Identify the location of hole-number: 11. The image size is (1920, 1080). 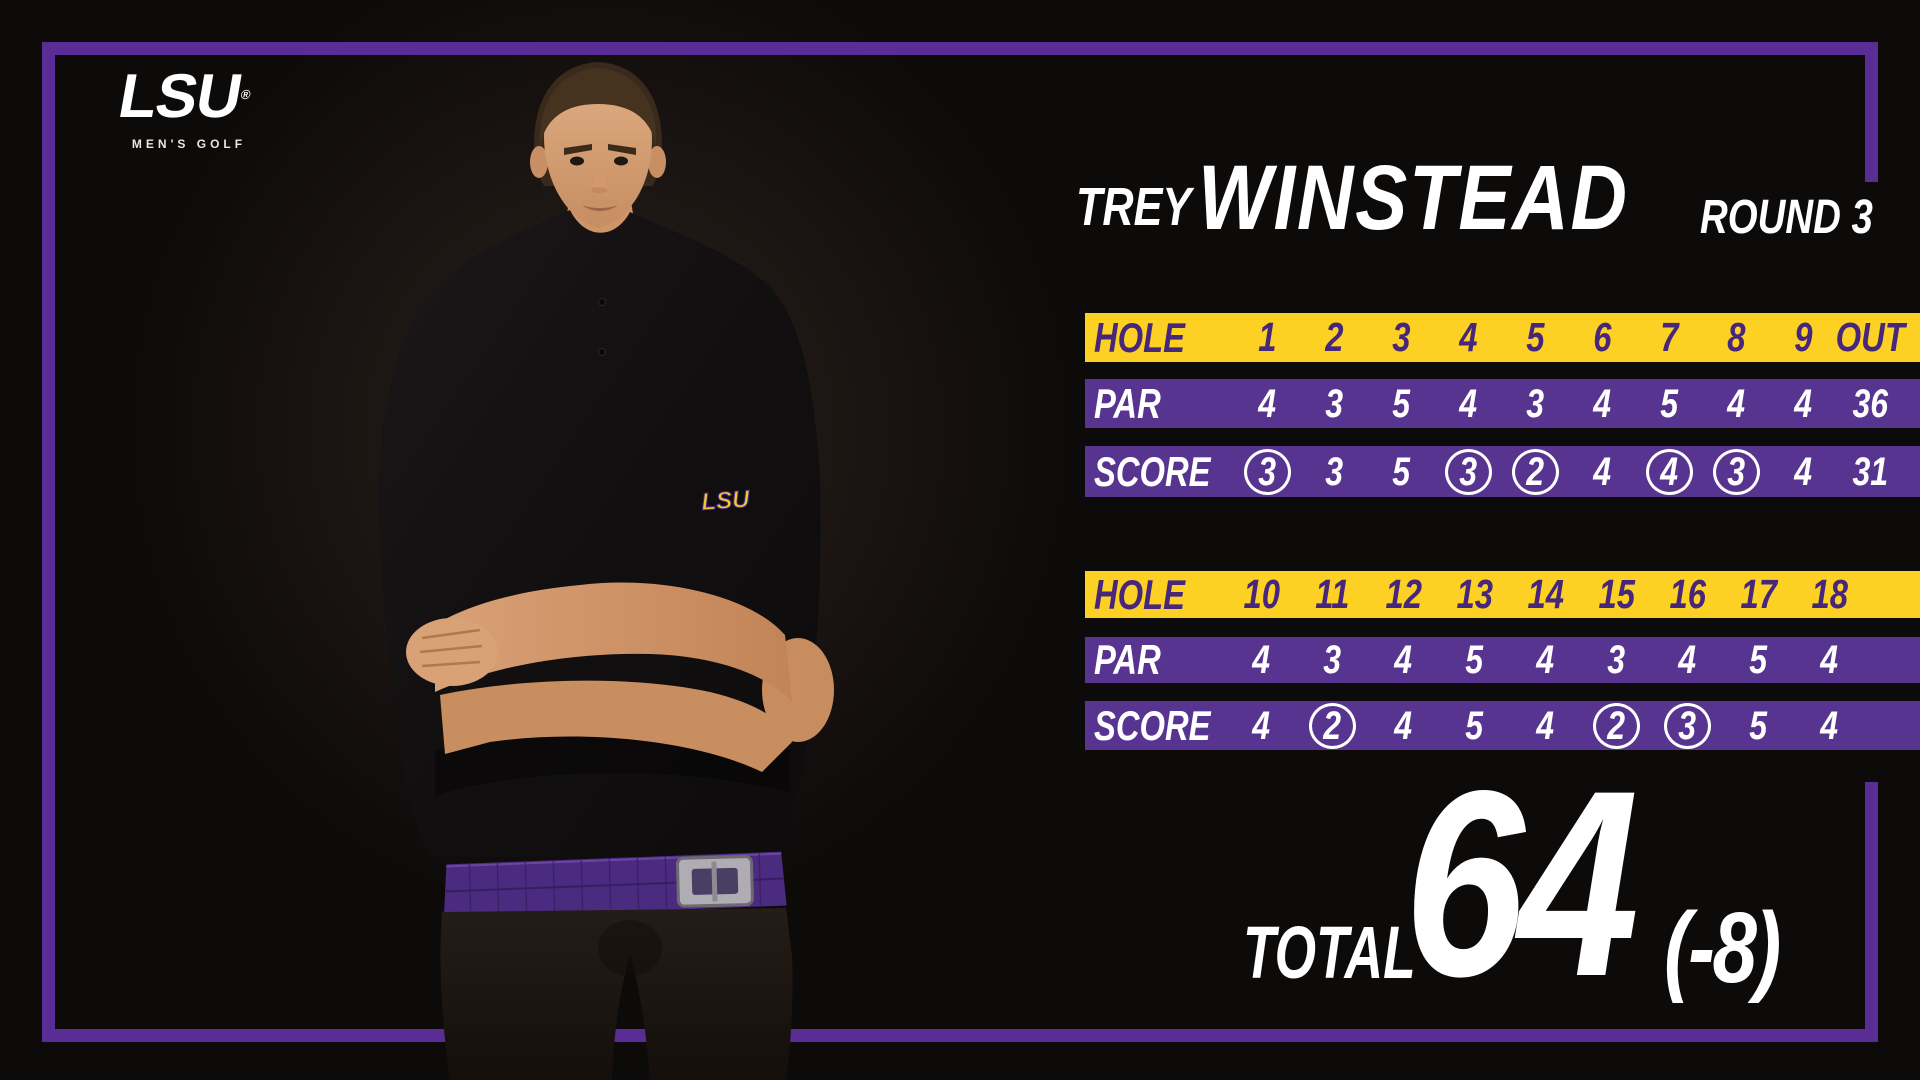
(1332, 594).